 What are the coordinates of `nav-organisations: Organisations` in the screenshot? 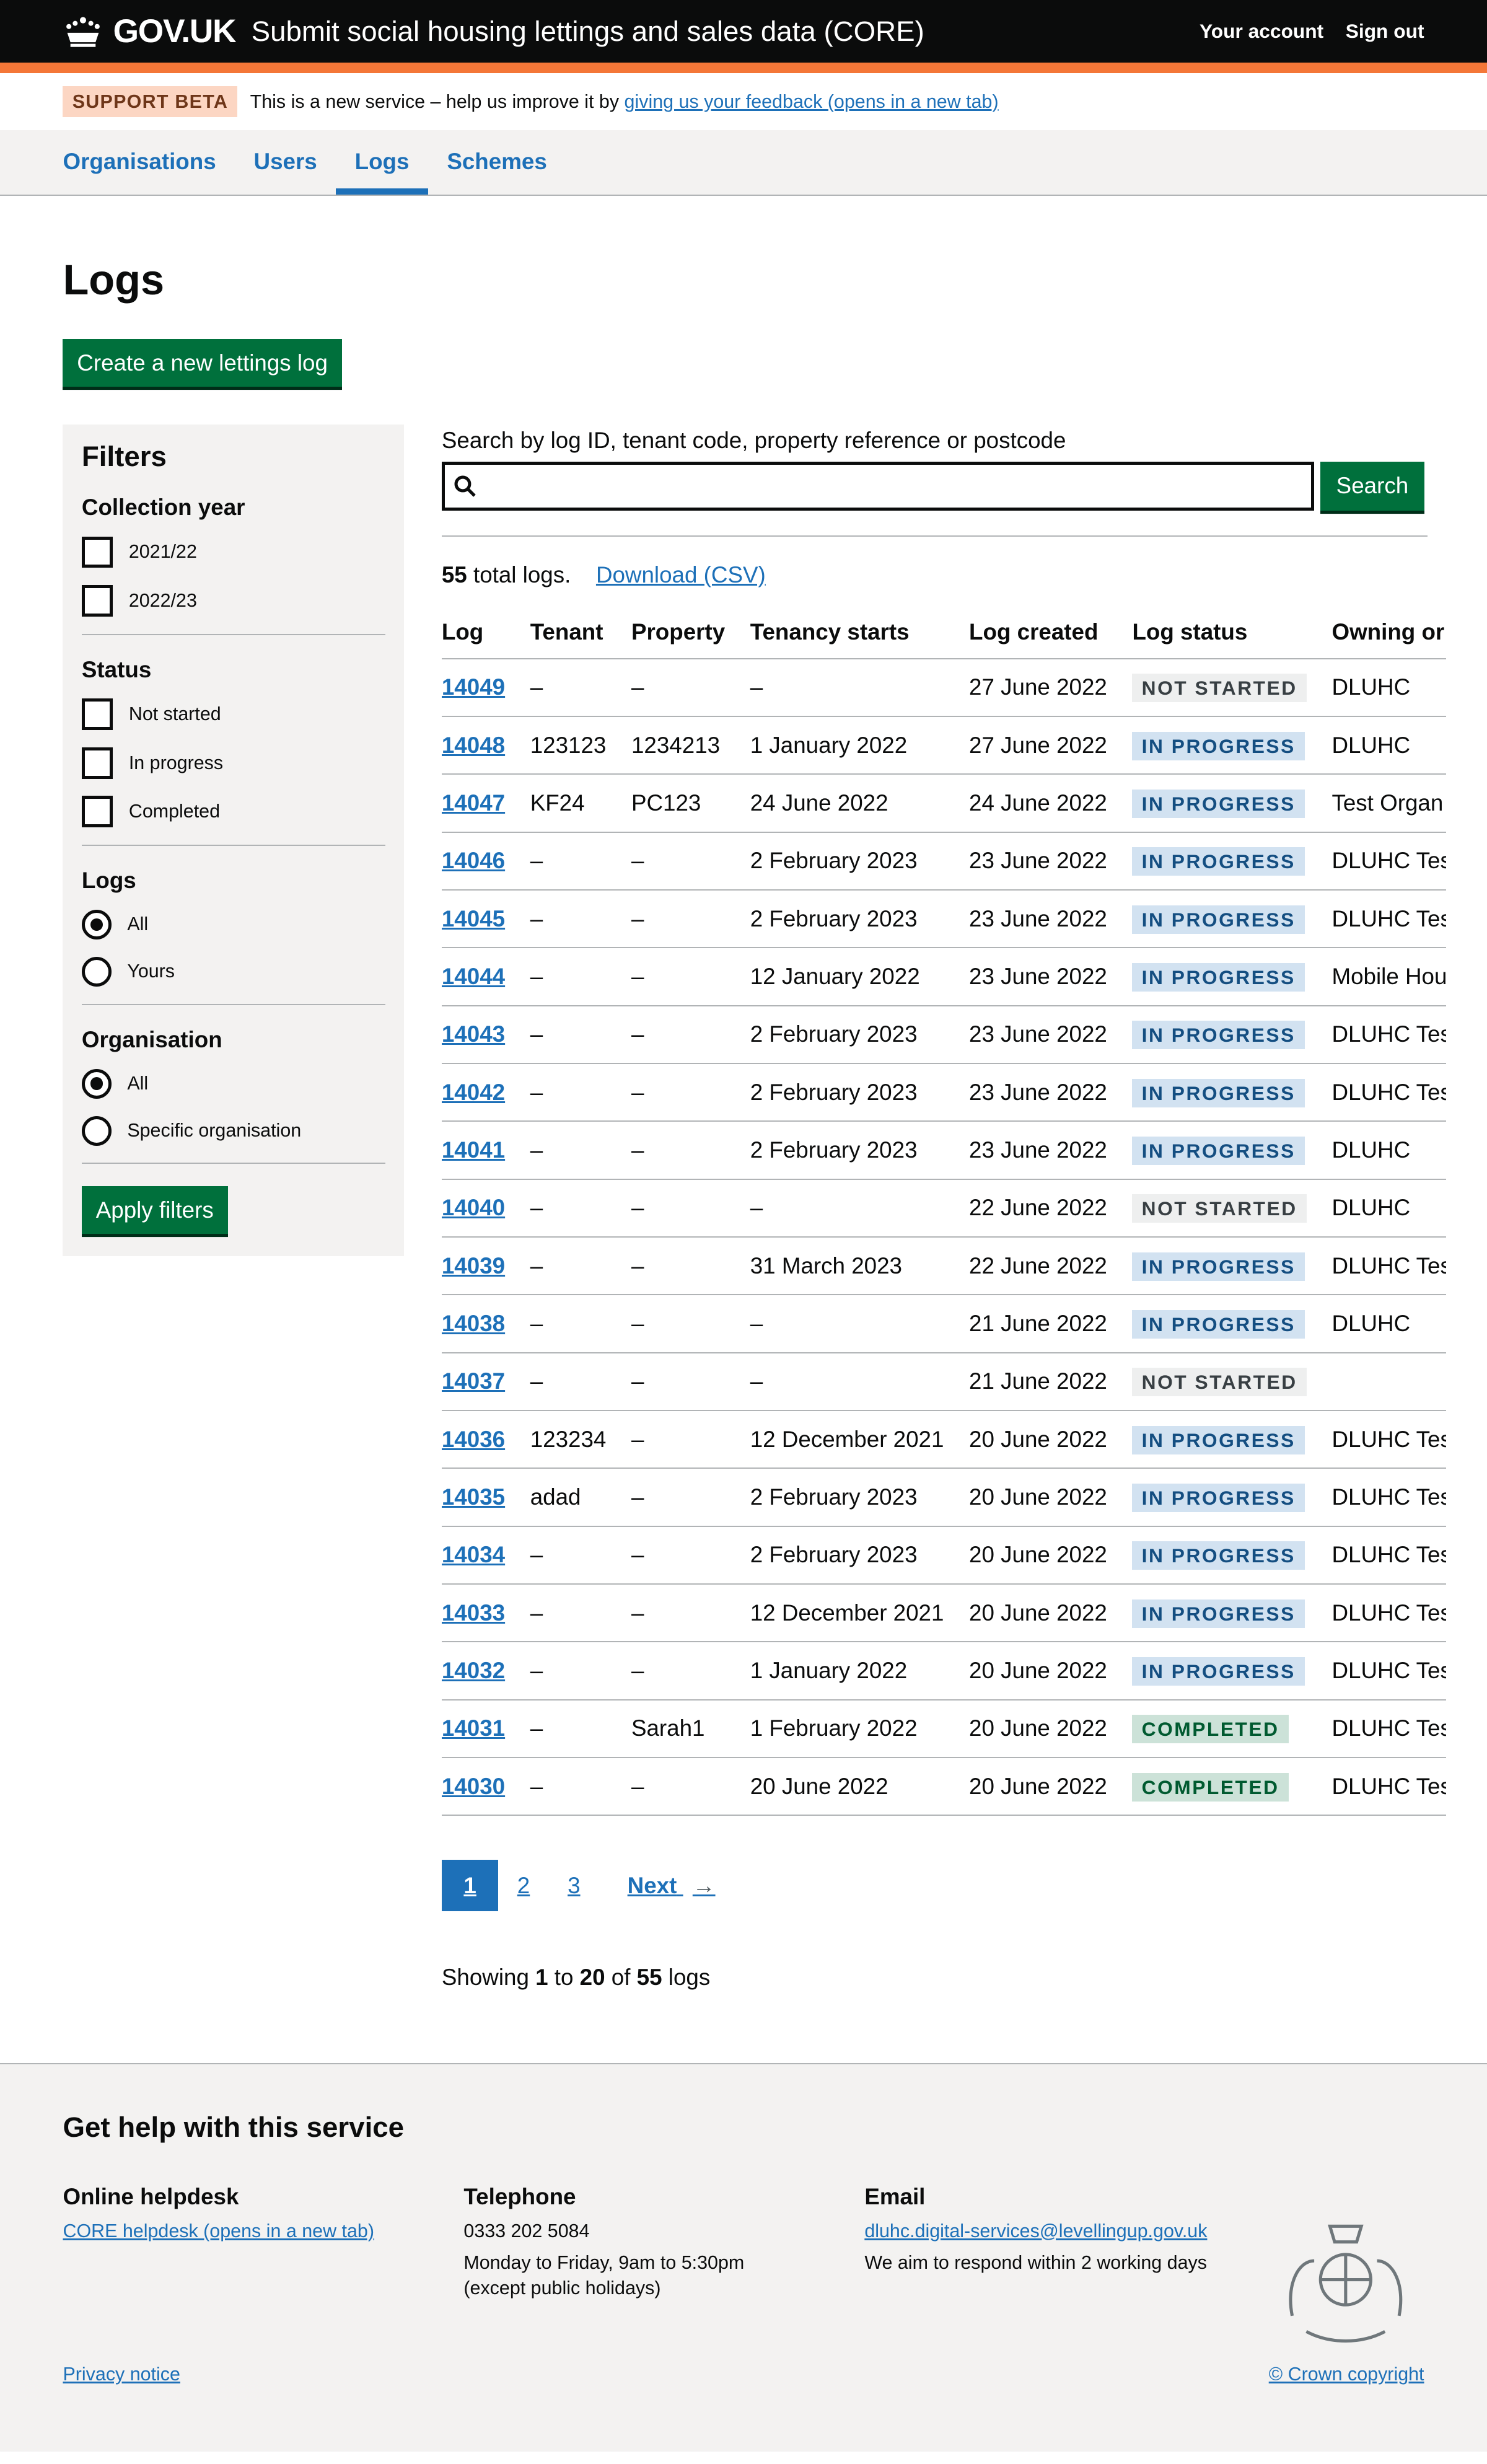 It's located at (139, 162).